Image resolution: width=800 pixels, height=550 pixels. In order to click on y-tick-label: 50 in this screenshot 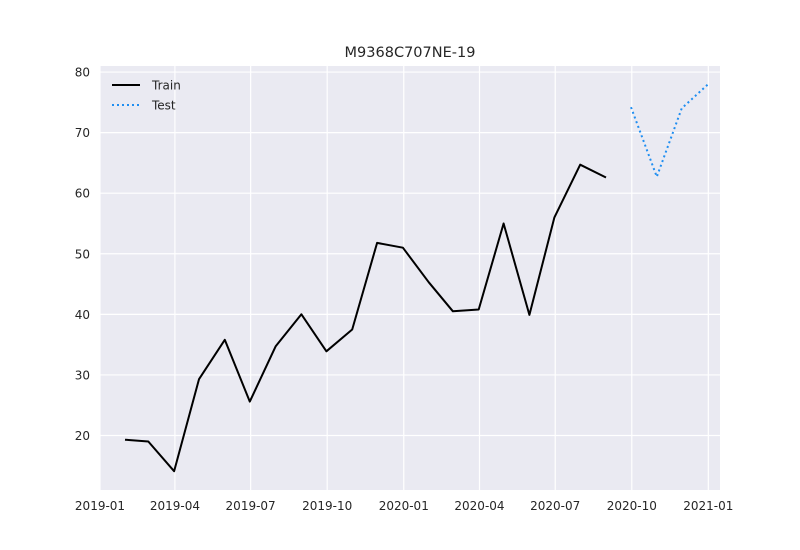, I will do `click(82, 254)`.